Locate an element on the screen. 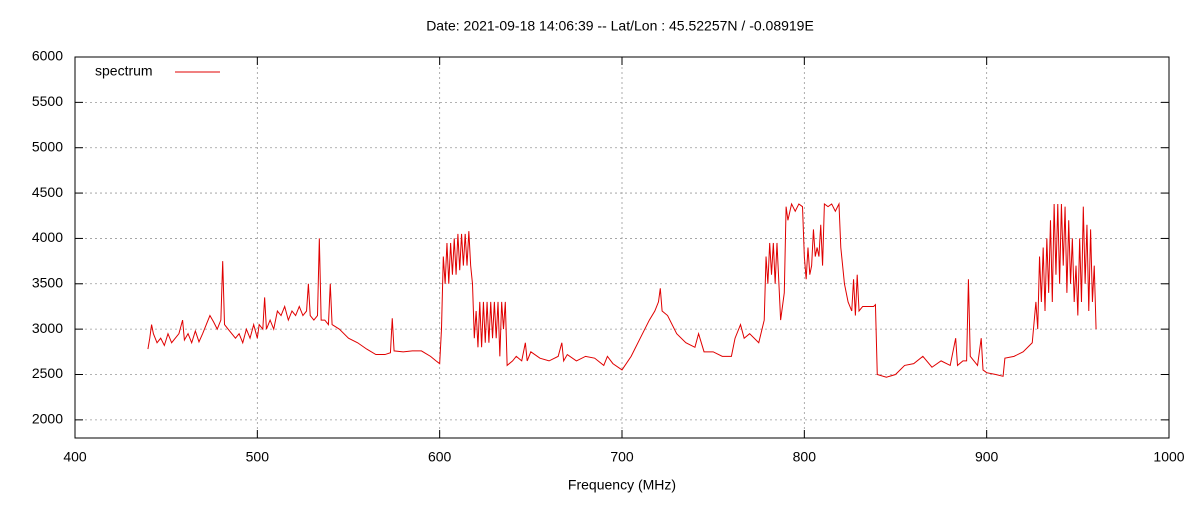 The image size is (1200, 505). legend-label: spectrum is located at coordinates (124, 71).